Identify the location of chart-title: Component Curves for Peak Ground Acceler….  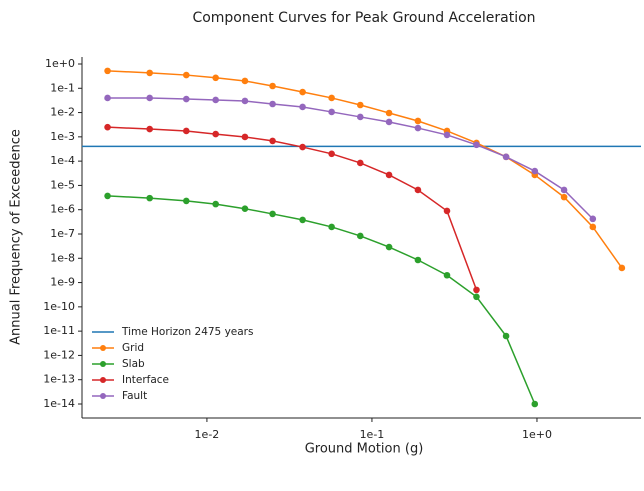
(363, 18).